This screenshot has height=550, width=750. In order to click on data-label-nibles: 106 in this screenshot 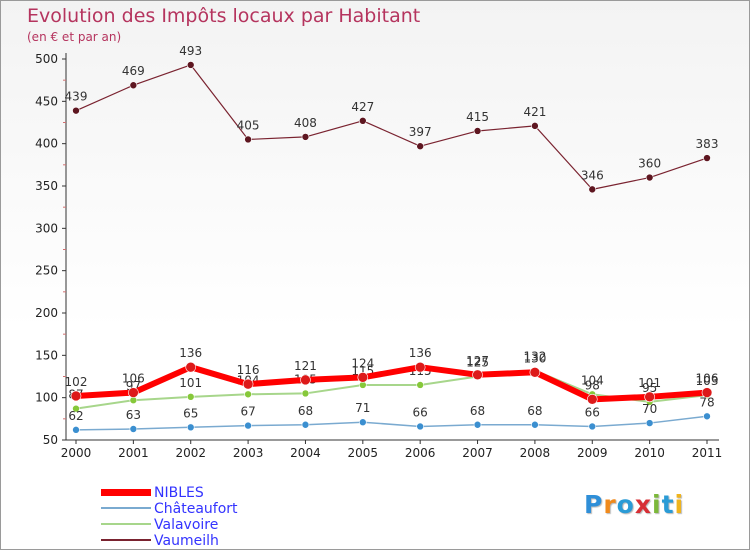, I will do `click(707, 379)`.